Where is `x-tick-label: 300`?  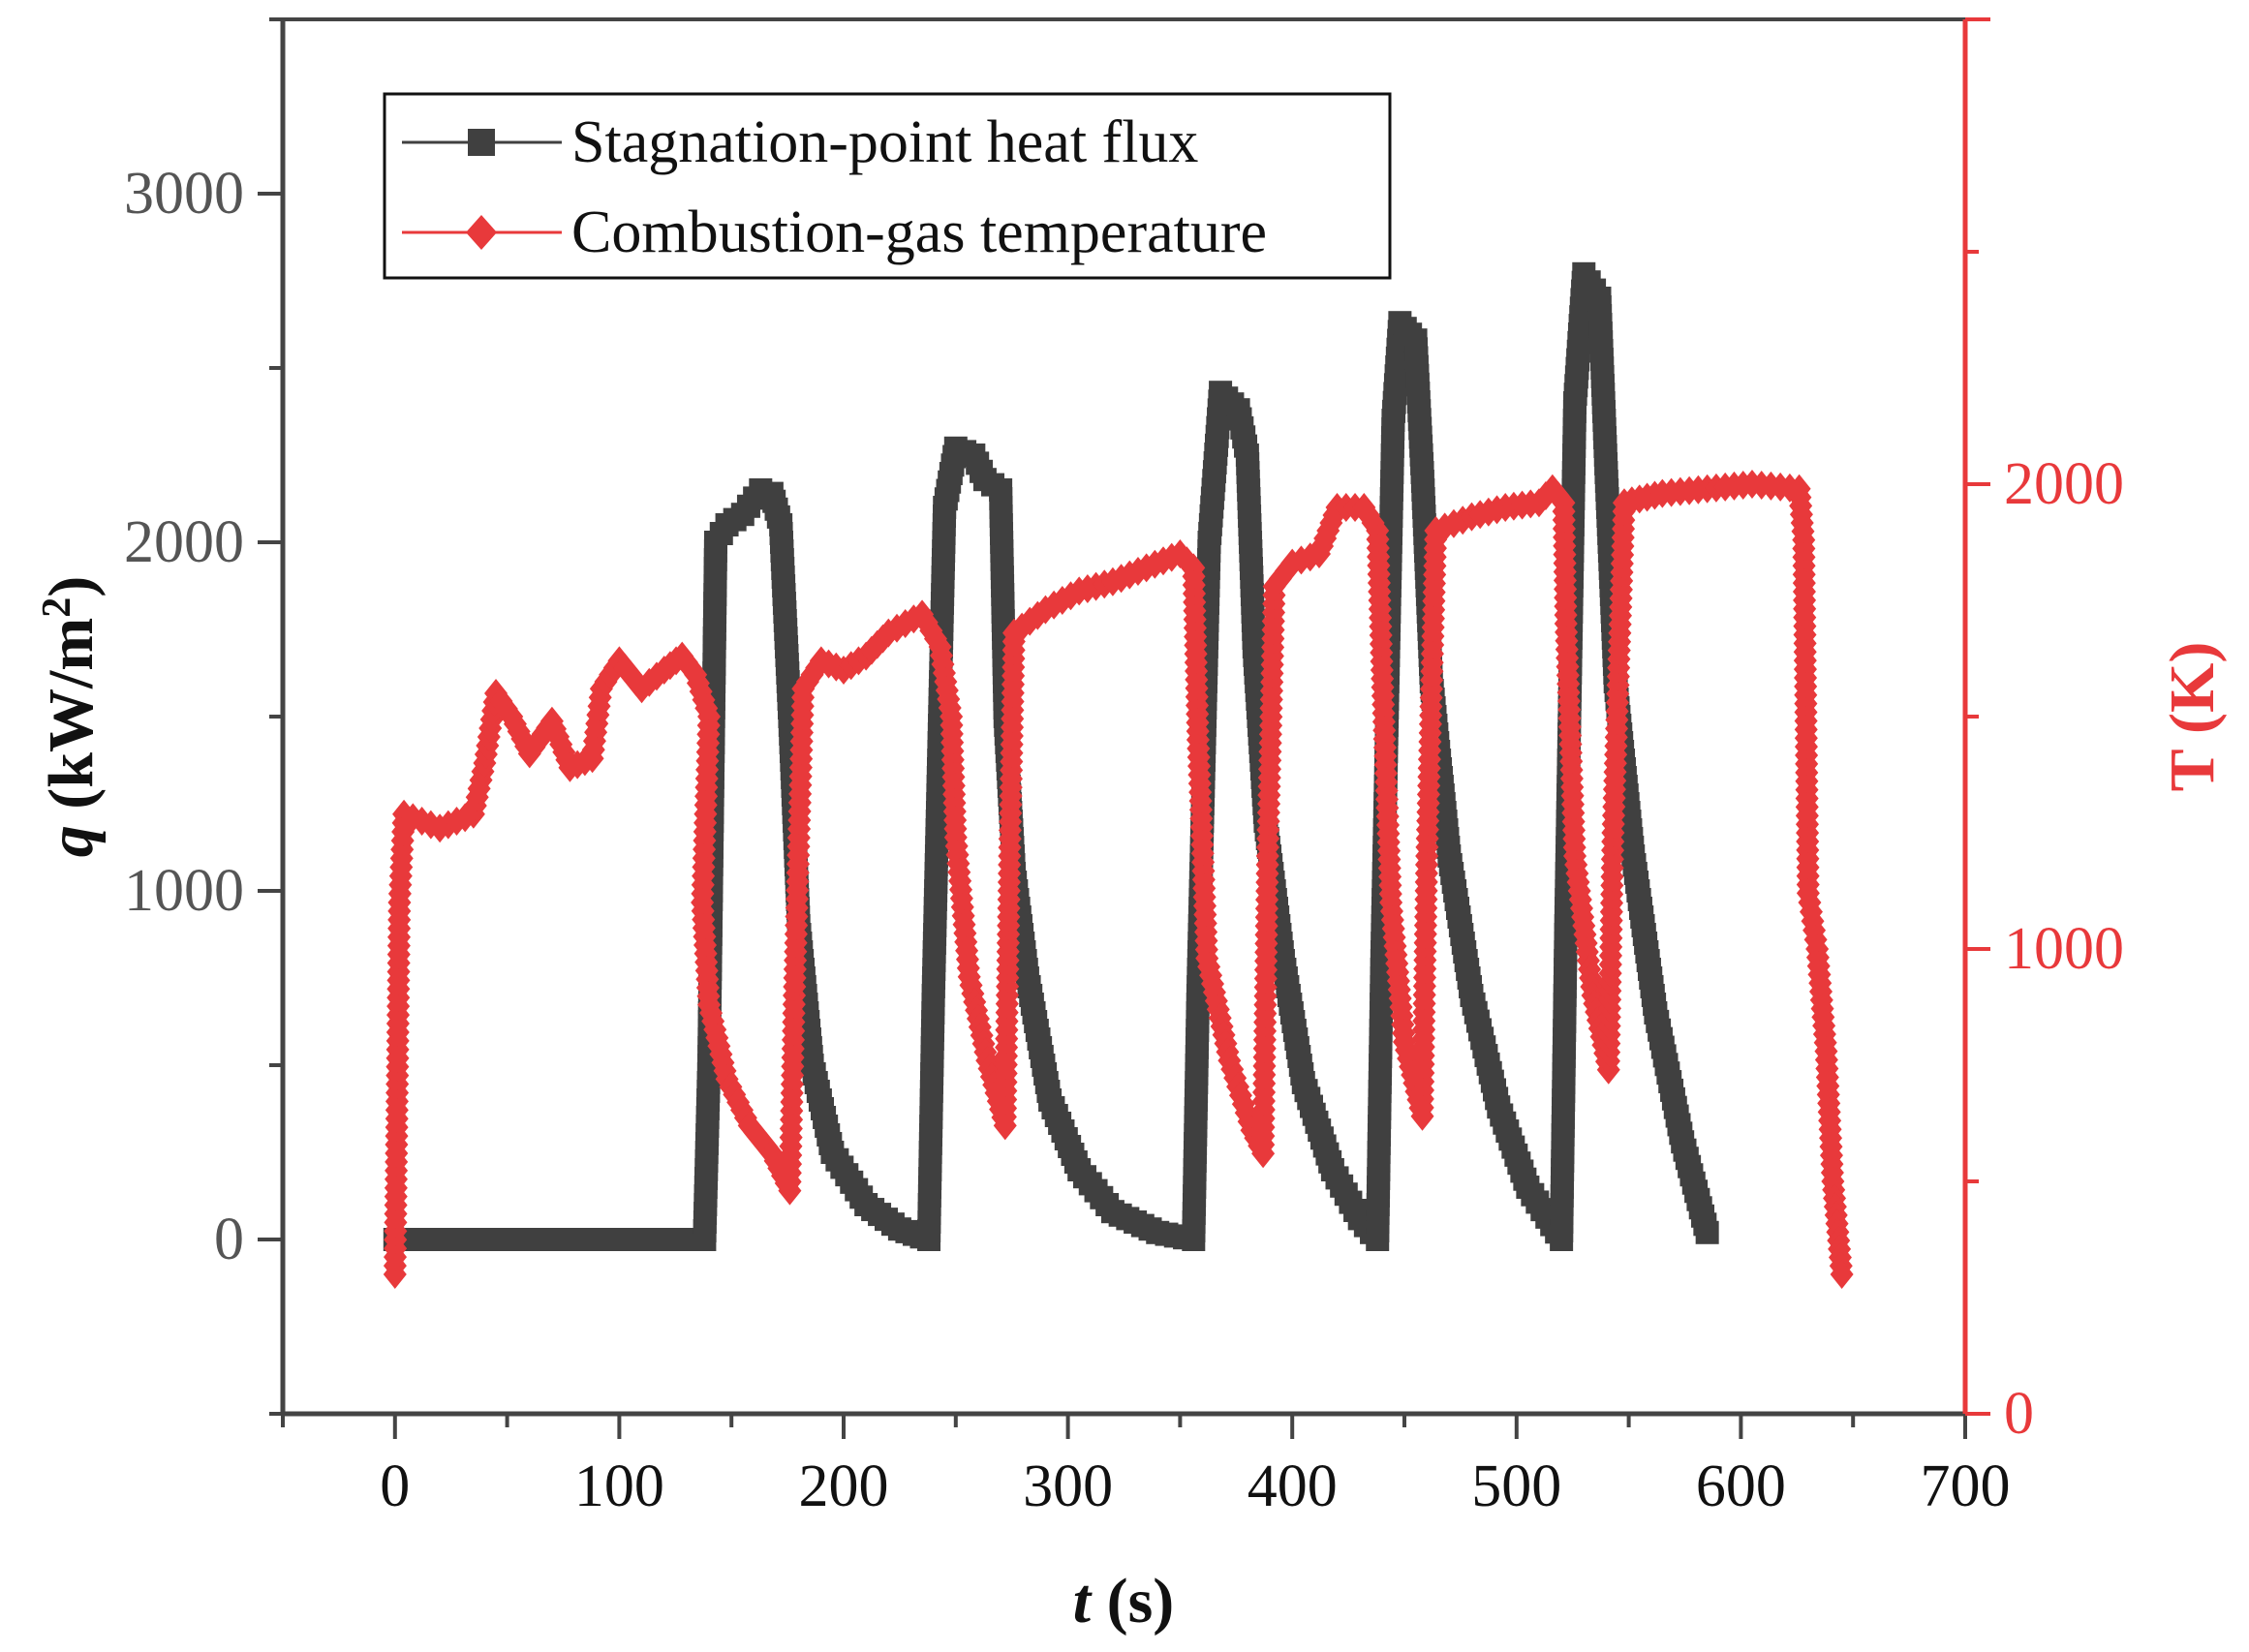 x-tick-label: 300 is located at coordinates (1068, 1486).